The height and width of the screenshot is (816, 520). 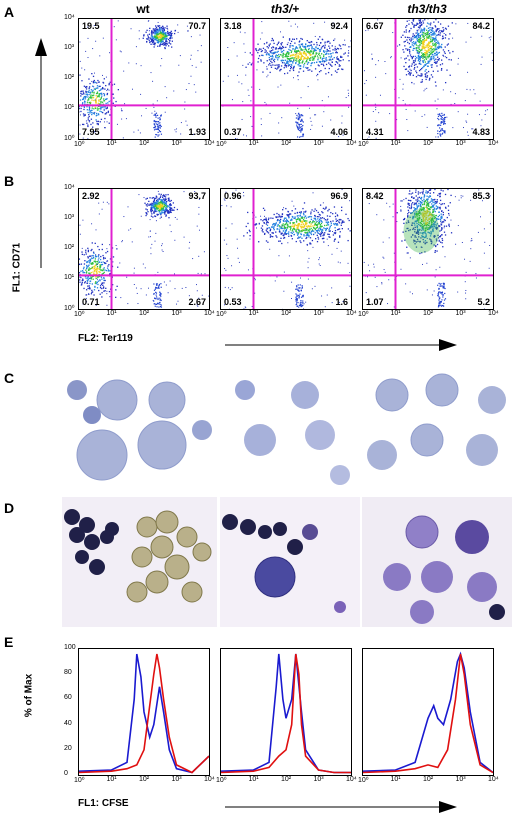 I want to click on hist-x-axis-arrow, so click(x=341, y=807).